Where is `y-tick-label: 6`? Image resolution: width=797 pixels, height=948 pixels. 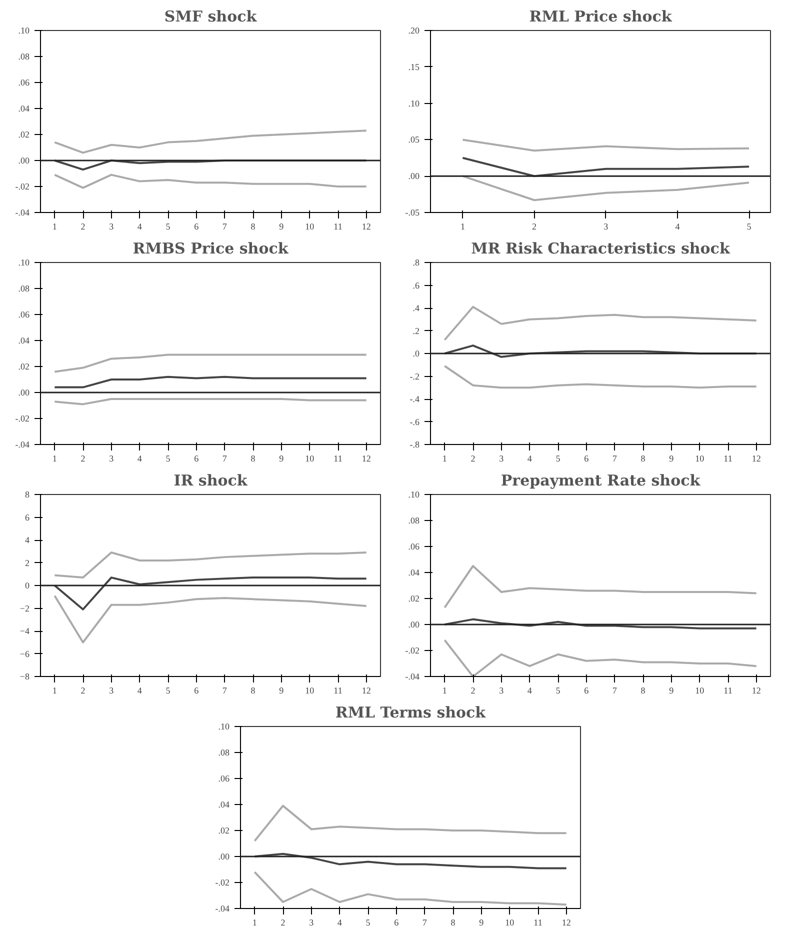
y-tick-label: 6 is located at coordinates (27, 517).